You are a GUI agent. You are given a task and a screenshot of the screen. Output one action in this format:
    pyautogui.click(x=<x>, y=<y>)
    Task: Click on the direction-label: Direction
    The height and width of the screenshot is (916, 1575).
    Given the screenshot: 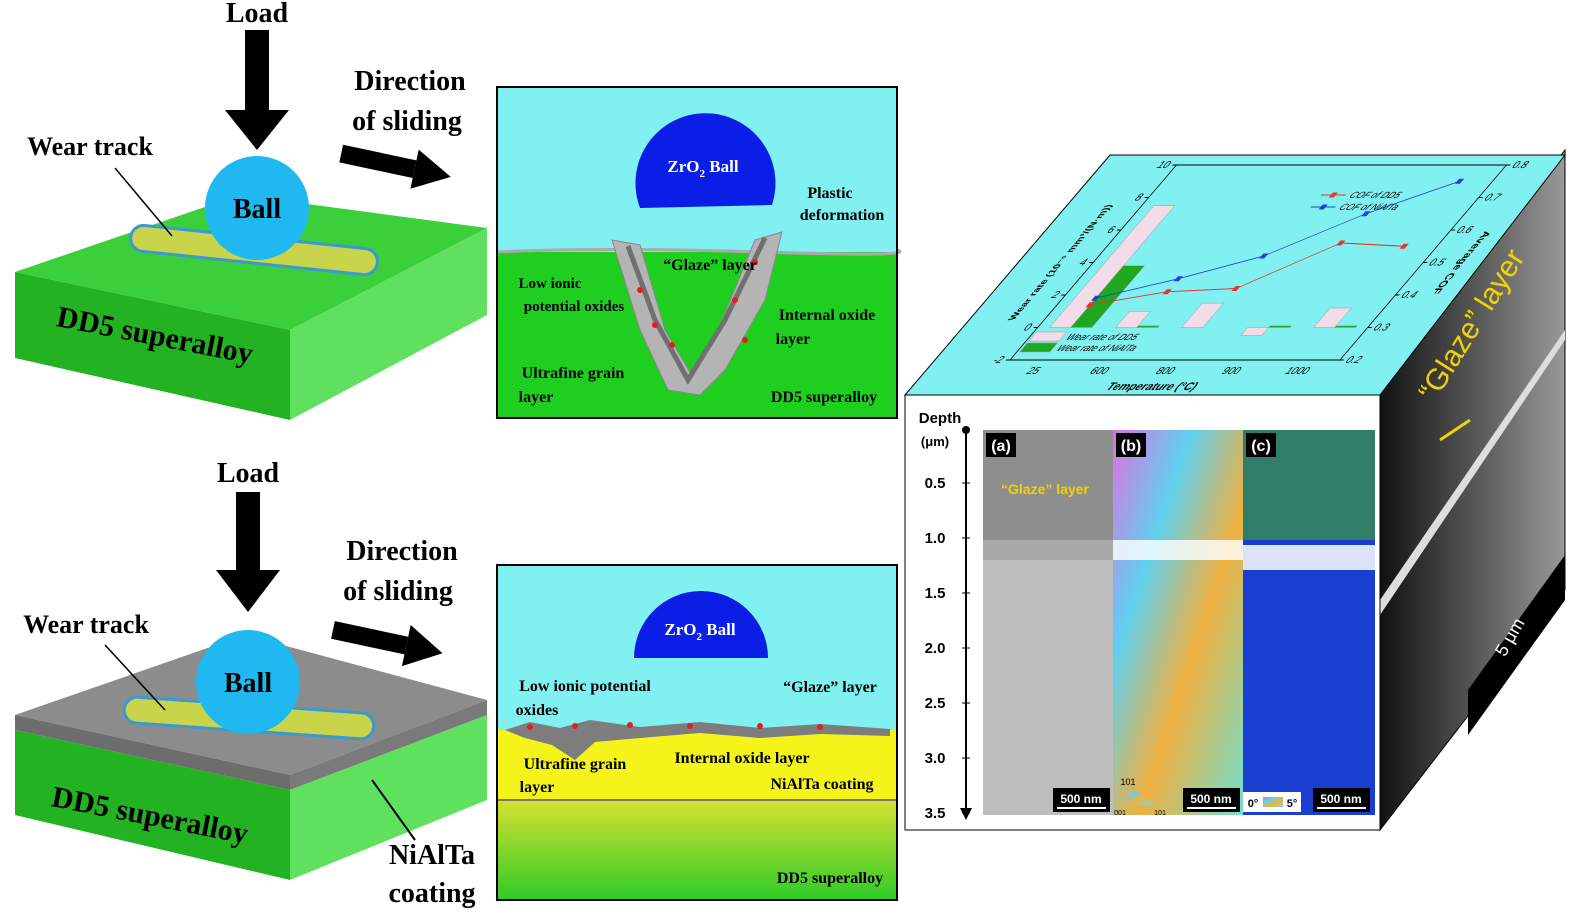 What is the action you would take?
    pyautogui.click(x=410, y=81)
    